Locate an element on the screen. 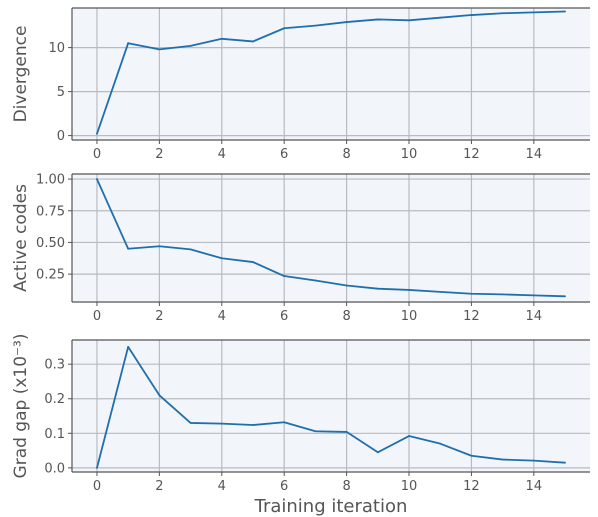  y-tick-label: 0.50 is located at coordinates (50, 243).